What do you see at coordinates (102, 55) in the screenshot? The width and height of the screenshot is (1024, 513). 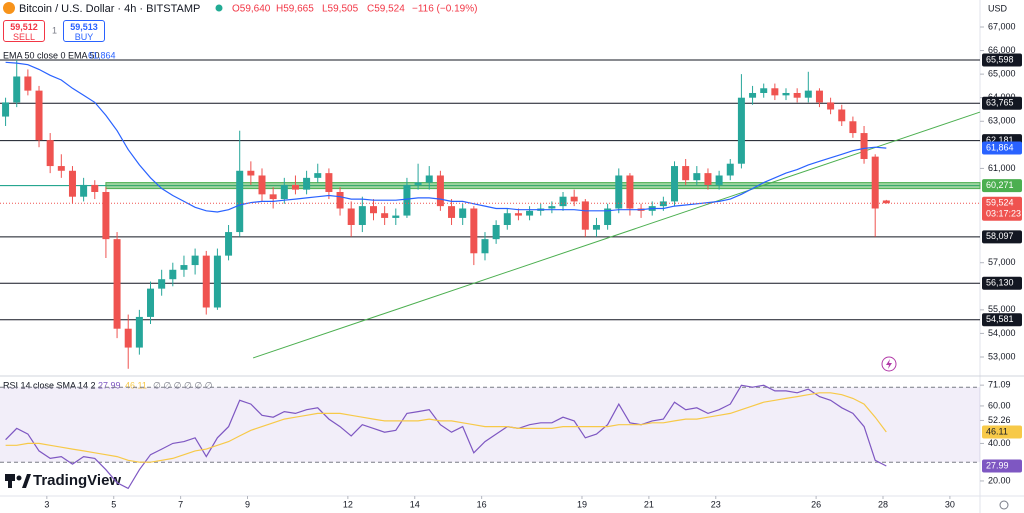 I see `ema-legend-value: 61,864` at bounding box center [102, 55].